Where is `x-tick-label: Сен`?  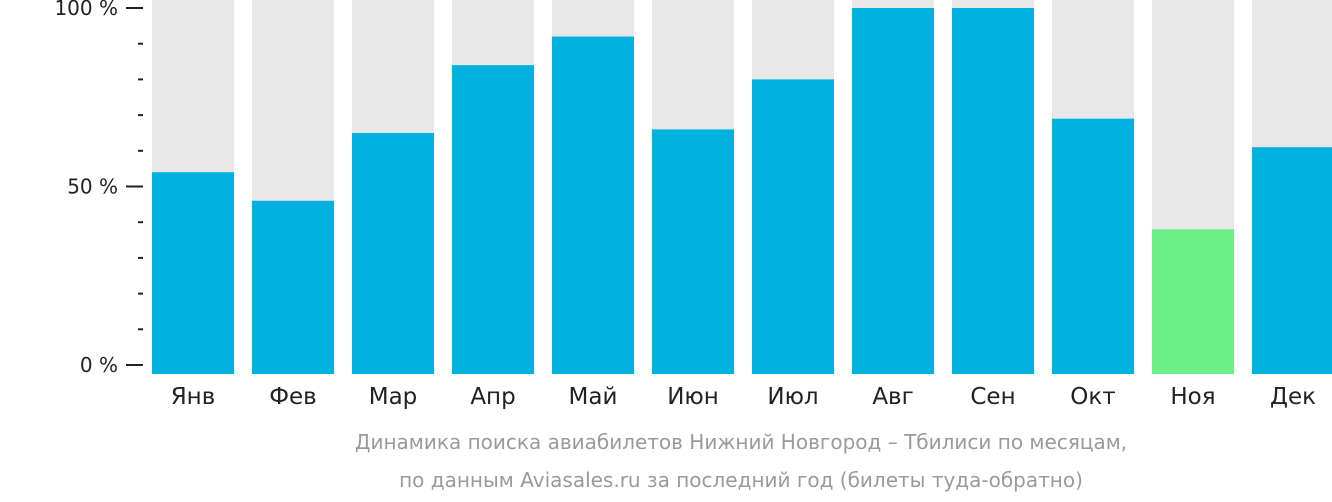 x-tick-label: Сен is located at coordinates (992, 397).